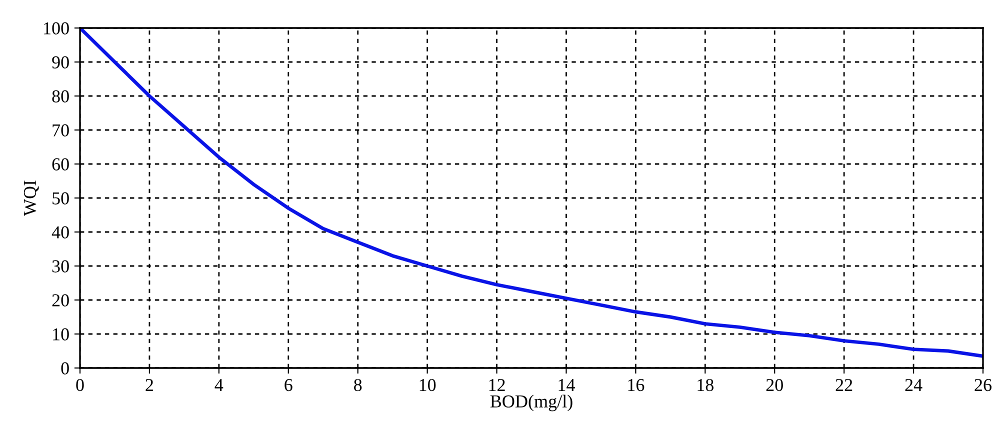 This screenshot has width=999, height=445. What do you see at coordinates (774, 385) in the screenshot?
I see `x-tick-label: 20` at bounding box center [774, 385].